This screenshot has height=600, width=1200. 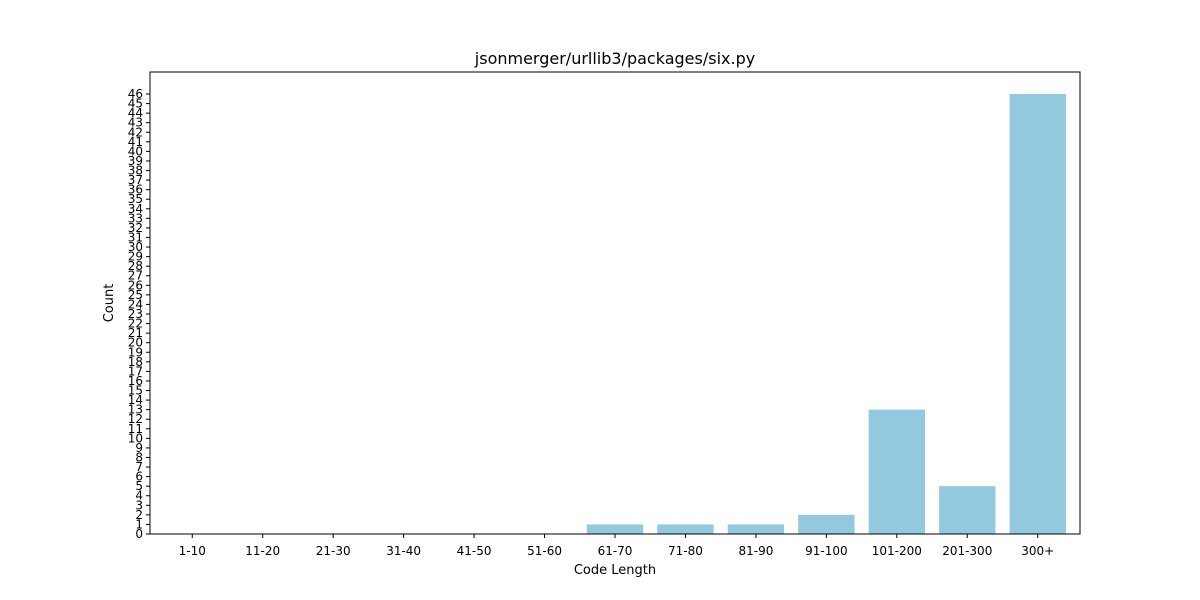 What do you see at coordinates (262, 551) in the screenshot?
I see `x-tick-label: 11-20` at bounding box center [262, 551].